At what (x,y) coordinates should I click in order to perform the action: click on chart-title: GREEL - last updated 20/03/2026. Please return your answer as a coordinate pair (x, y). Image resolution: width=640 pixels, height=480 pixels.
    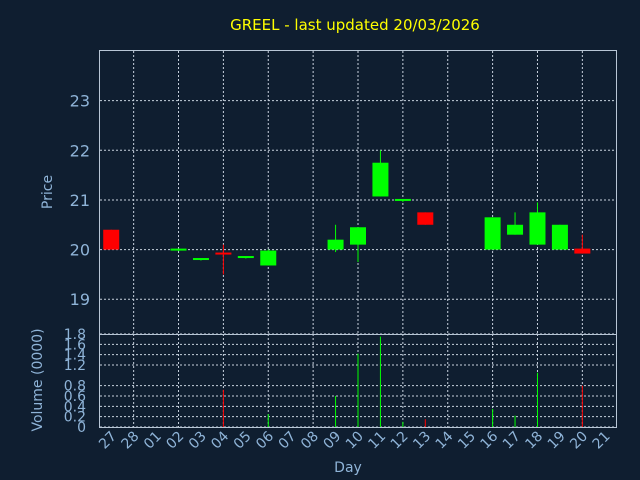
    Looking at the image, I should click on (355, 25).